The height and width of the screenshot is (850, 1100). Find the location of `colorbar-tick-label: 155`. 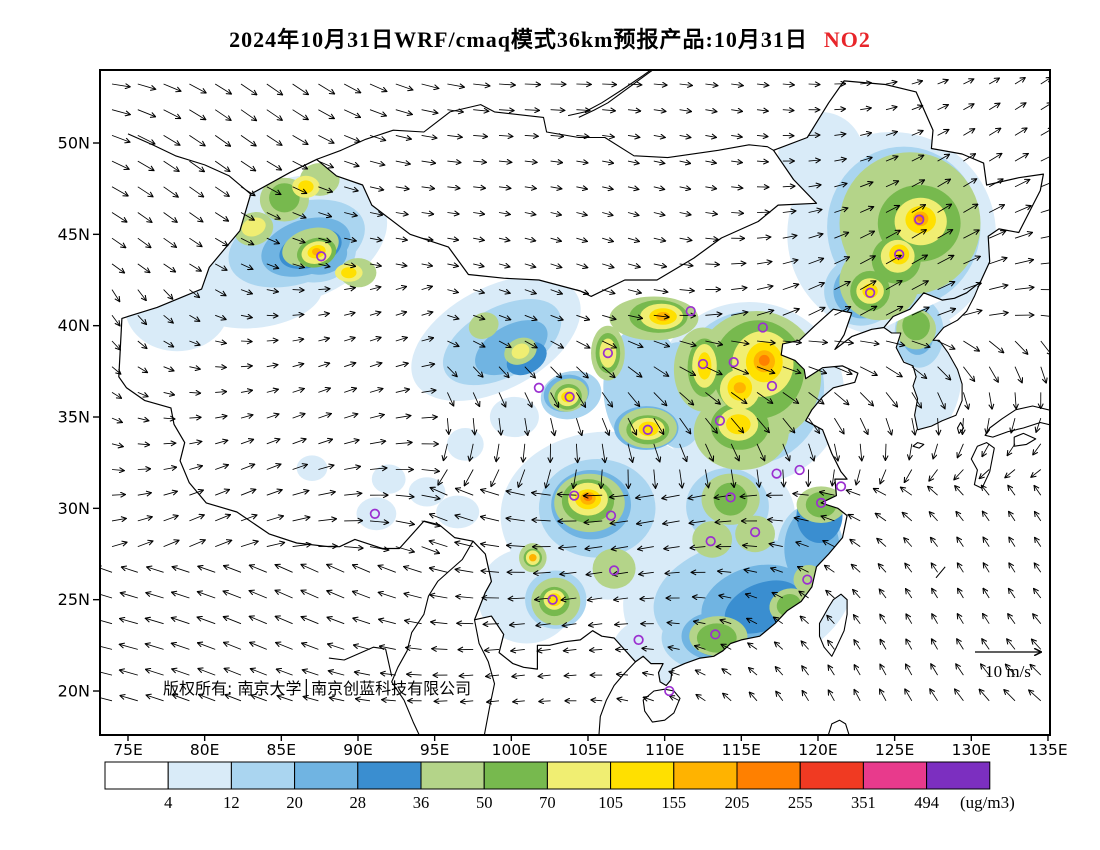

colorbar-tick-label: 155 is located at coordinates (673, 802).